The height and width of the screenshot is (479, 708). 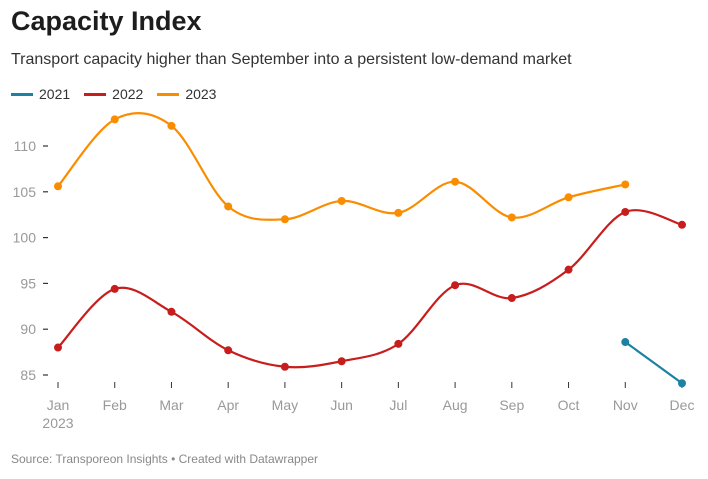 I want to click on y-tick-label: 100, so click(x=25, y=238).